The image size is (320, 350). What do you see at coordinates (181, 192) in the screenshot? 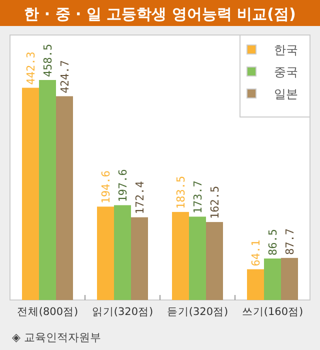
I see `data-label: 183.5` at bounding box center [181, 192].